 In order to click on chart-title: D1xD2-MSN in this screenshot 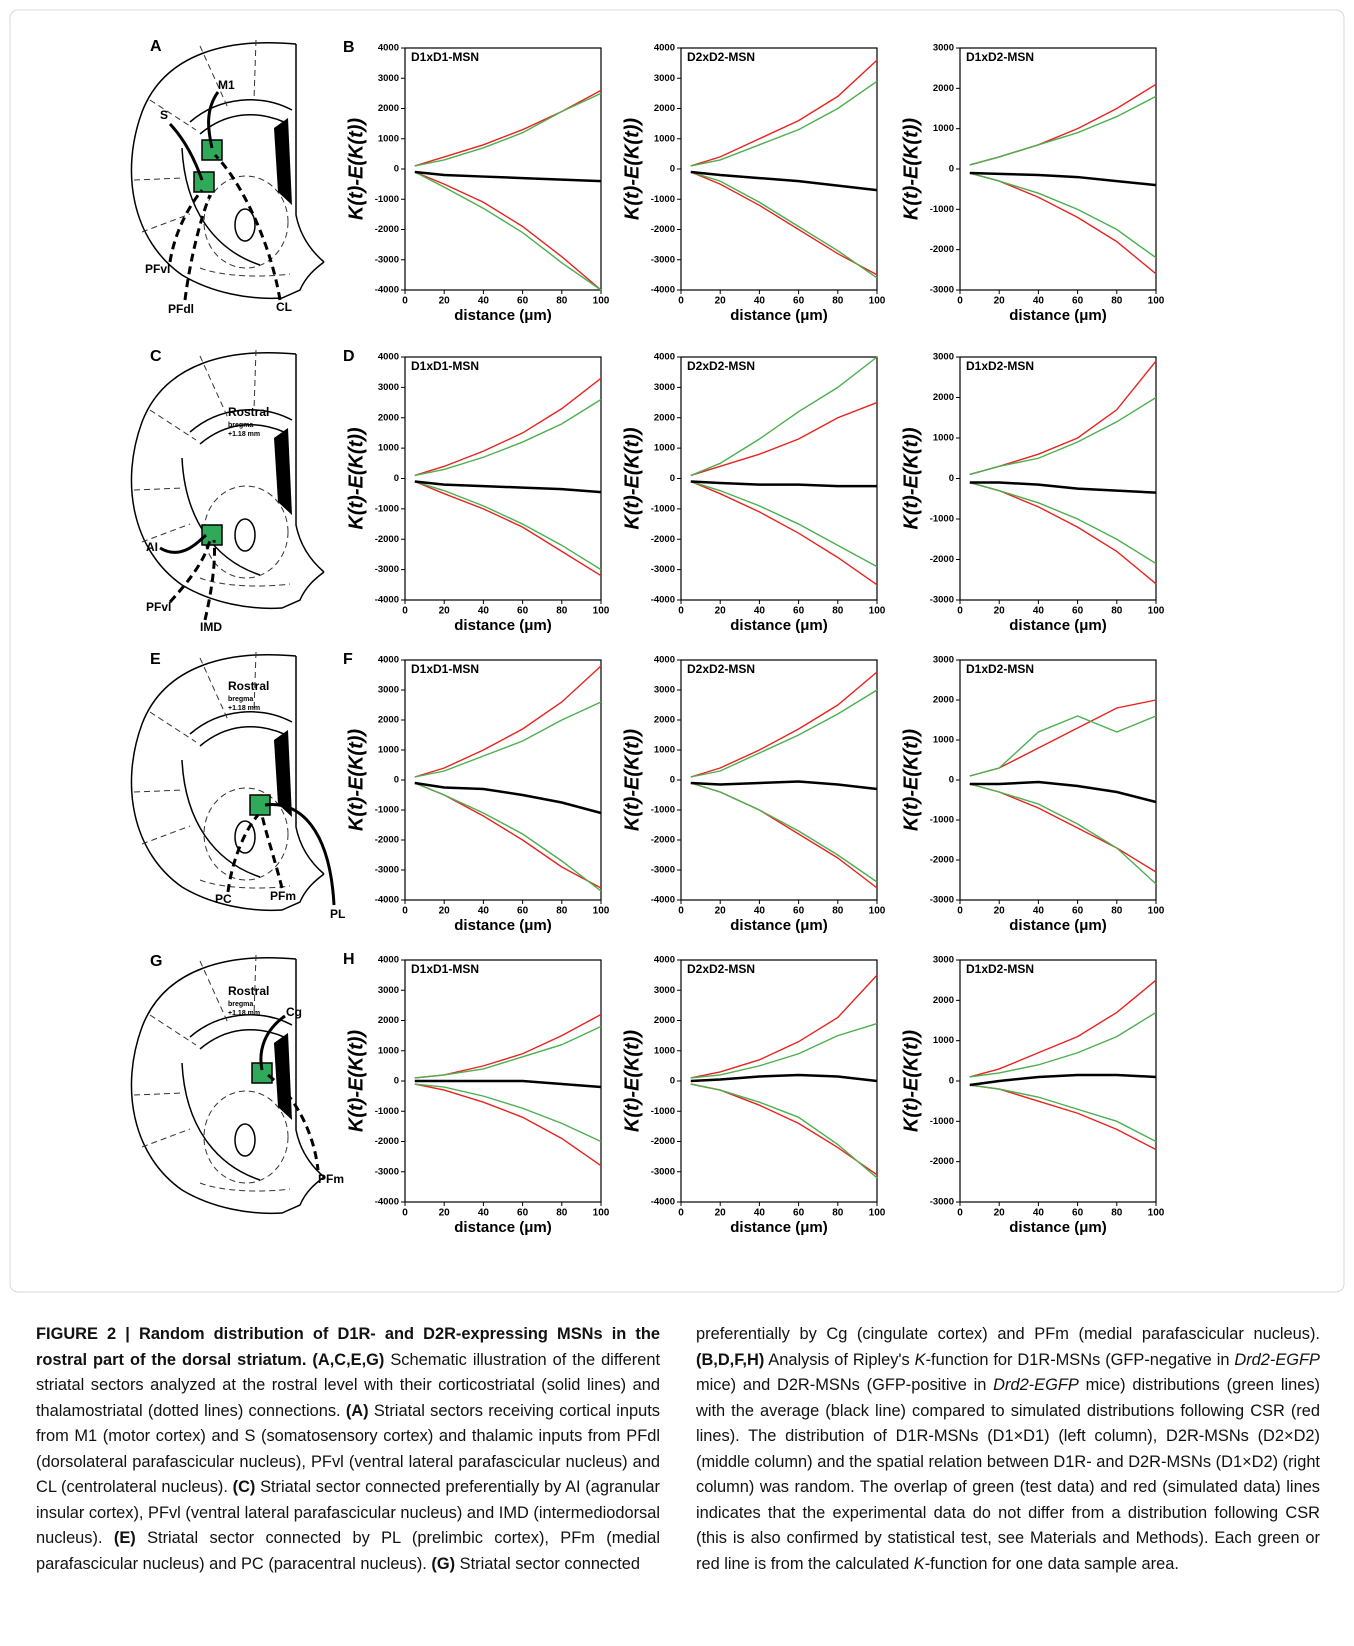, I will do `click(1000, 969)`.